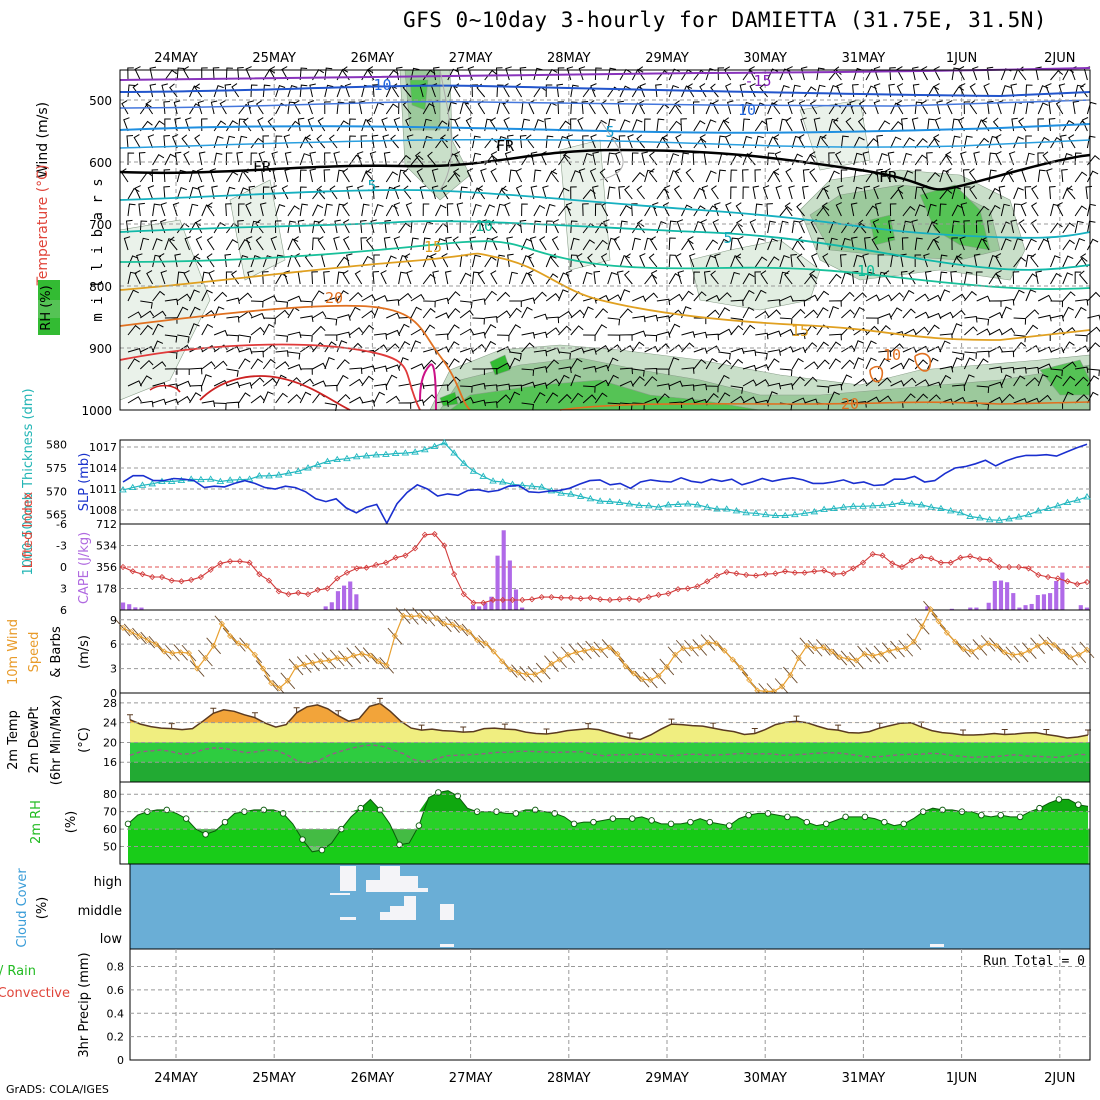 This screenshot has width=1100, height=1100. Describe the element at coordinates (103, 447) in the screenshot. I see `slp-tick-label: 1017` at that location.